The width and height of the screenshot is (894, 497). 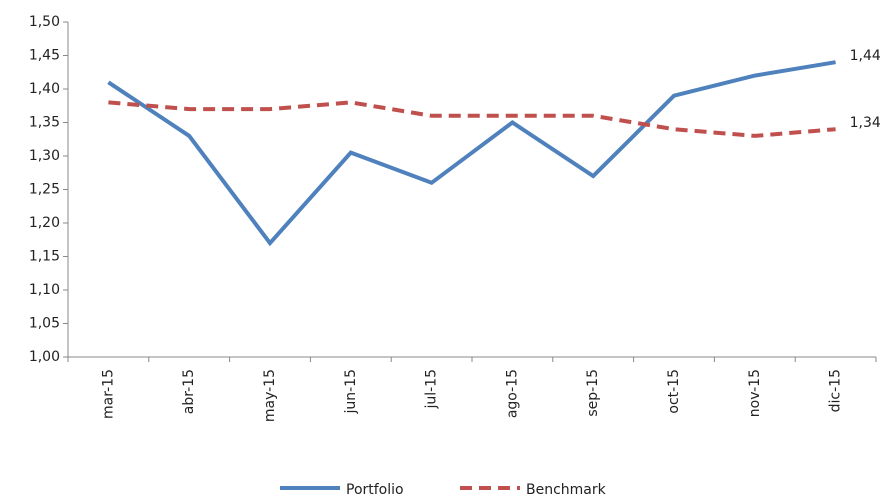 I want to click on y-tick-label: 1,50, so click(x=44, y=22).